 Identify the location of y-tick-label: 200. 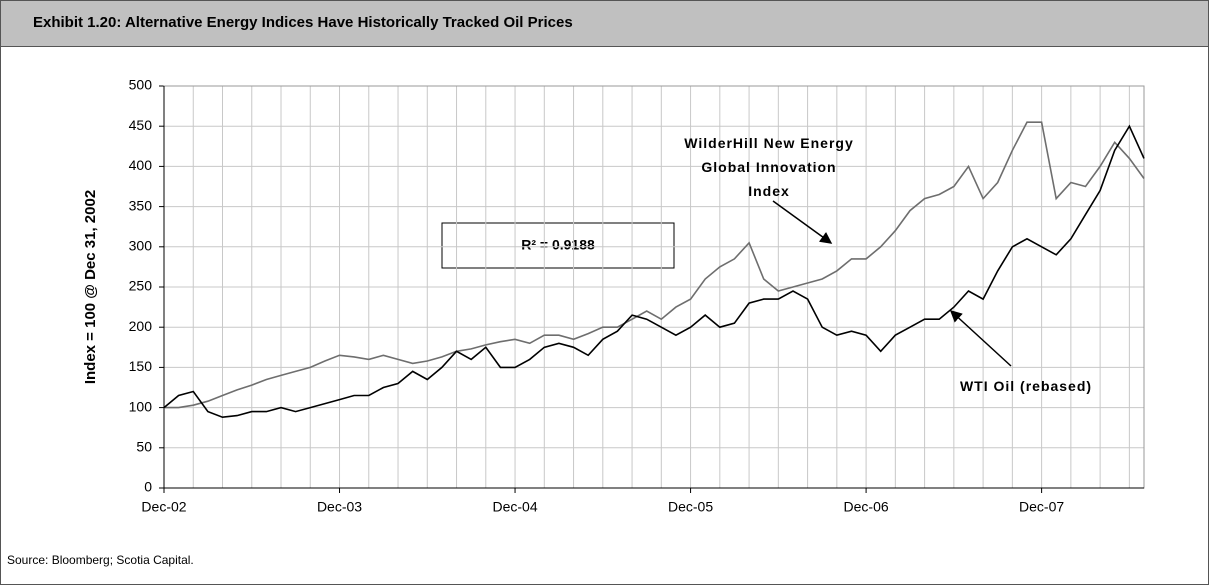
(141, 326).